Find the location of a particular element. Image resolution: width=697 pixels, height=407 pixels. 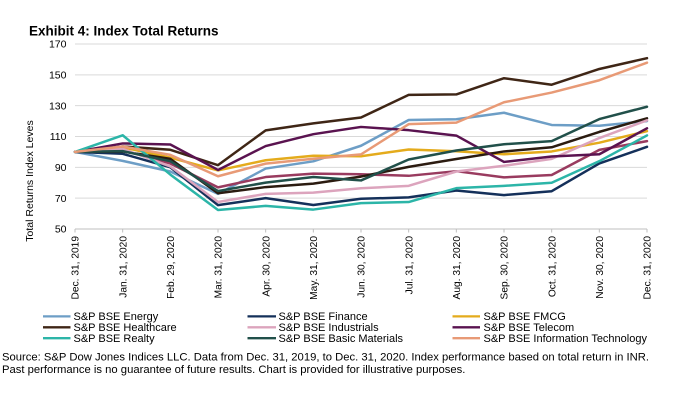

svg-text: Oct. 31, 2020 is located at coordinates (552, 266).